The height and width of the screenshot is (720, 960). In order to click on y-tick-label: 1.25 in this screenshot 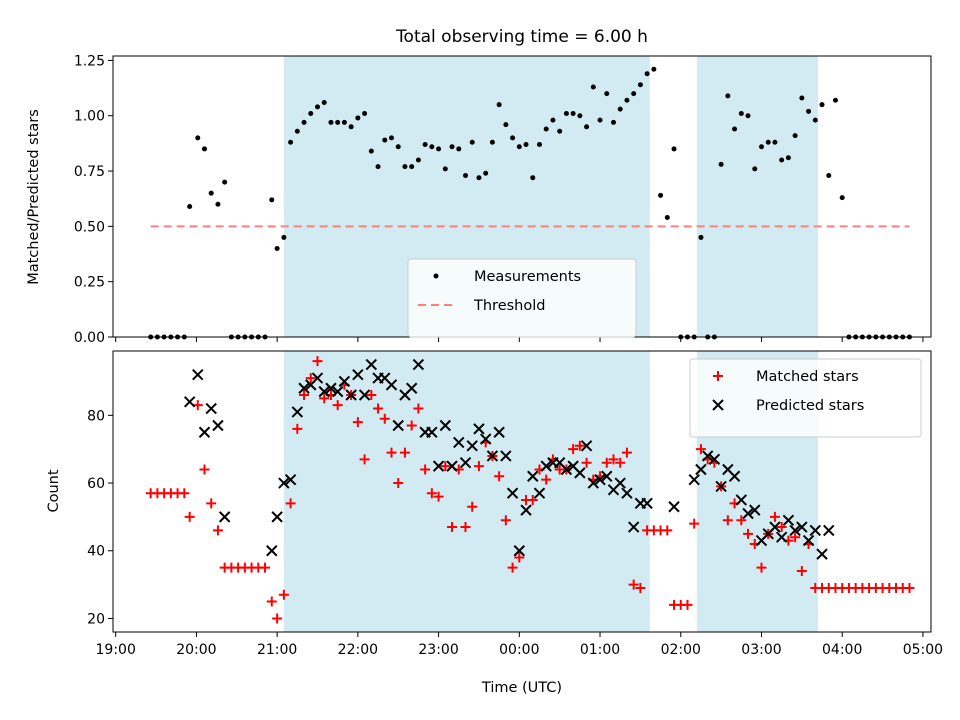, I will do `click(89, 61)`.